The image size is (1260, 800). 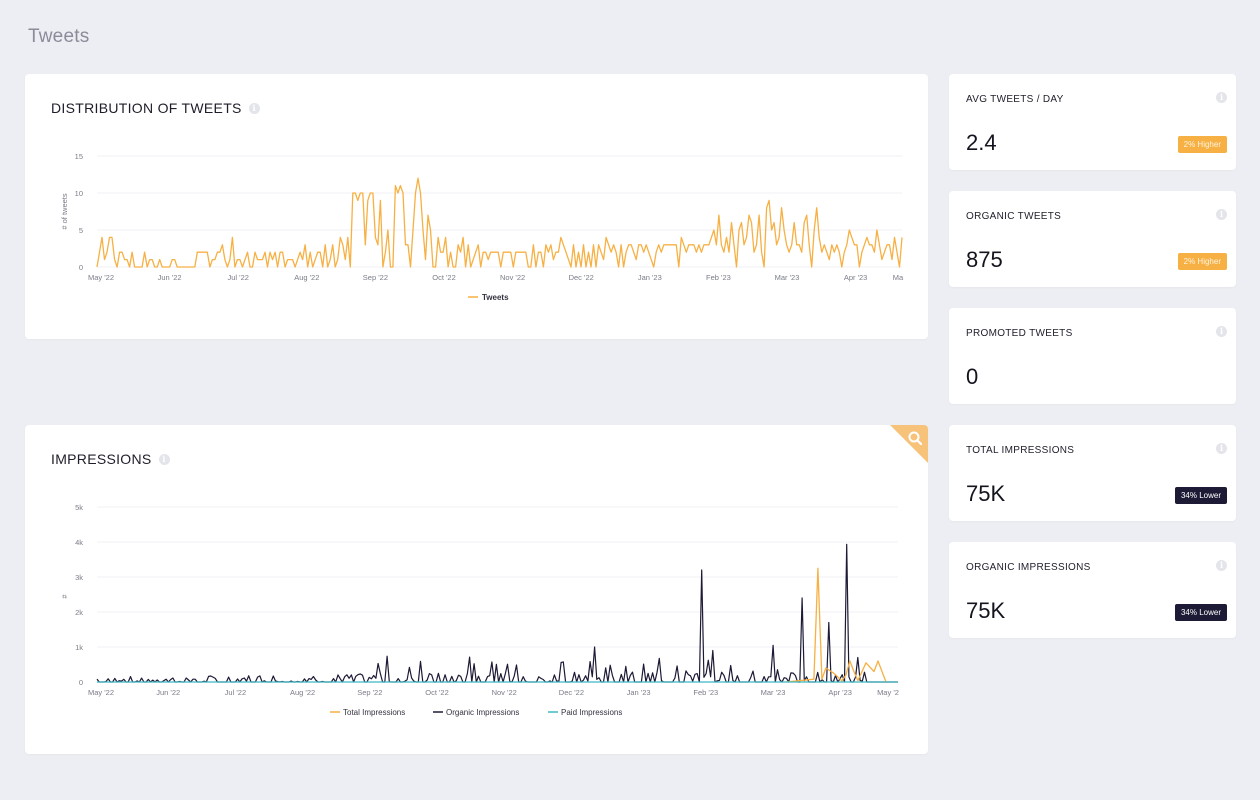 I want to click on legend-label: Tweets, so click(x=495, y=297).